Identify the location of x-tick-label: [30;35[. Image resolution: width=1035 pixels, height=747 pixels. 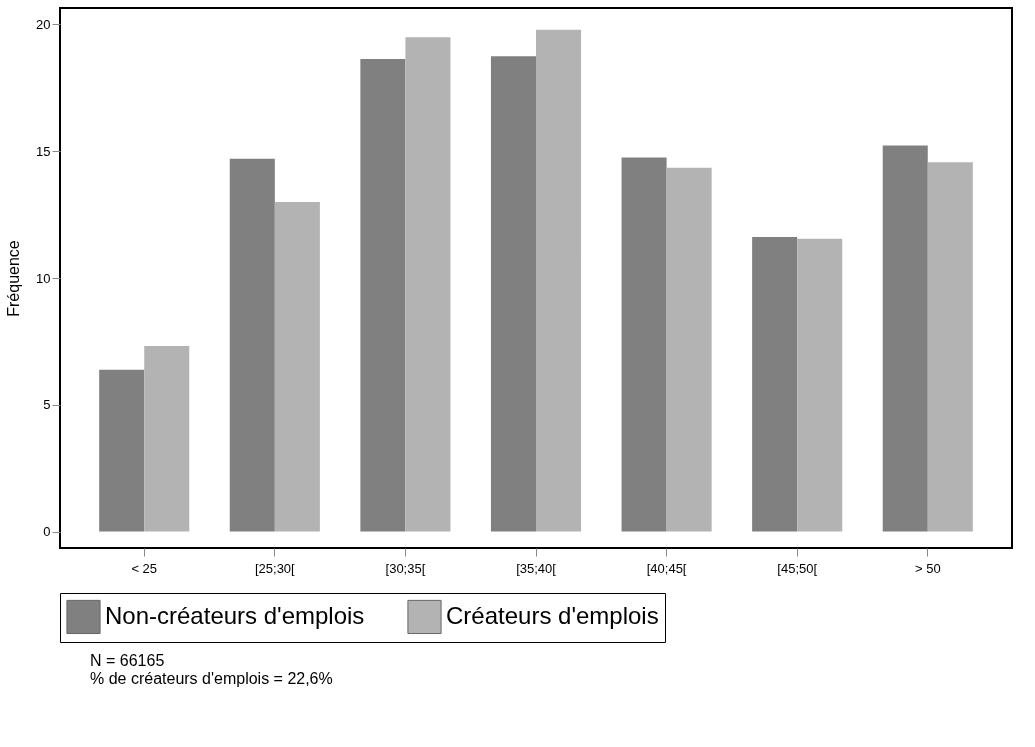
(405, 568).